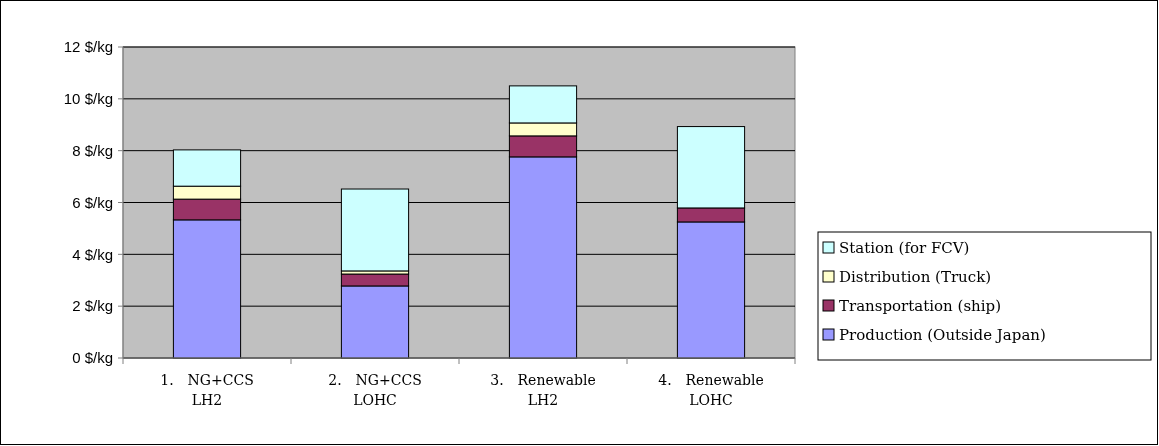  What do you see at coordinates (92, 254) in the screenshot?
I see `y-tick-label: 4 $/kg` at bounding box center [92, 254].